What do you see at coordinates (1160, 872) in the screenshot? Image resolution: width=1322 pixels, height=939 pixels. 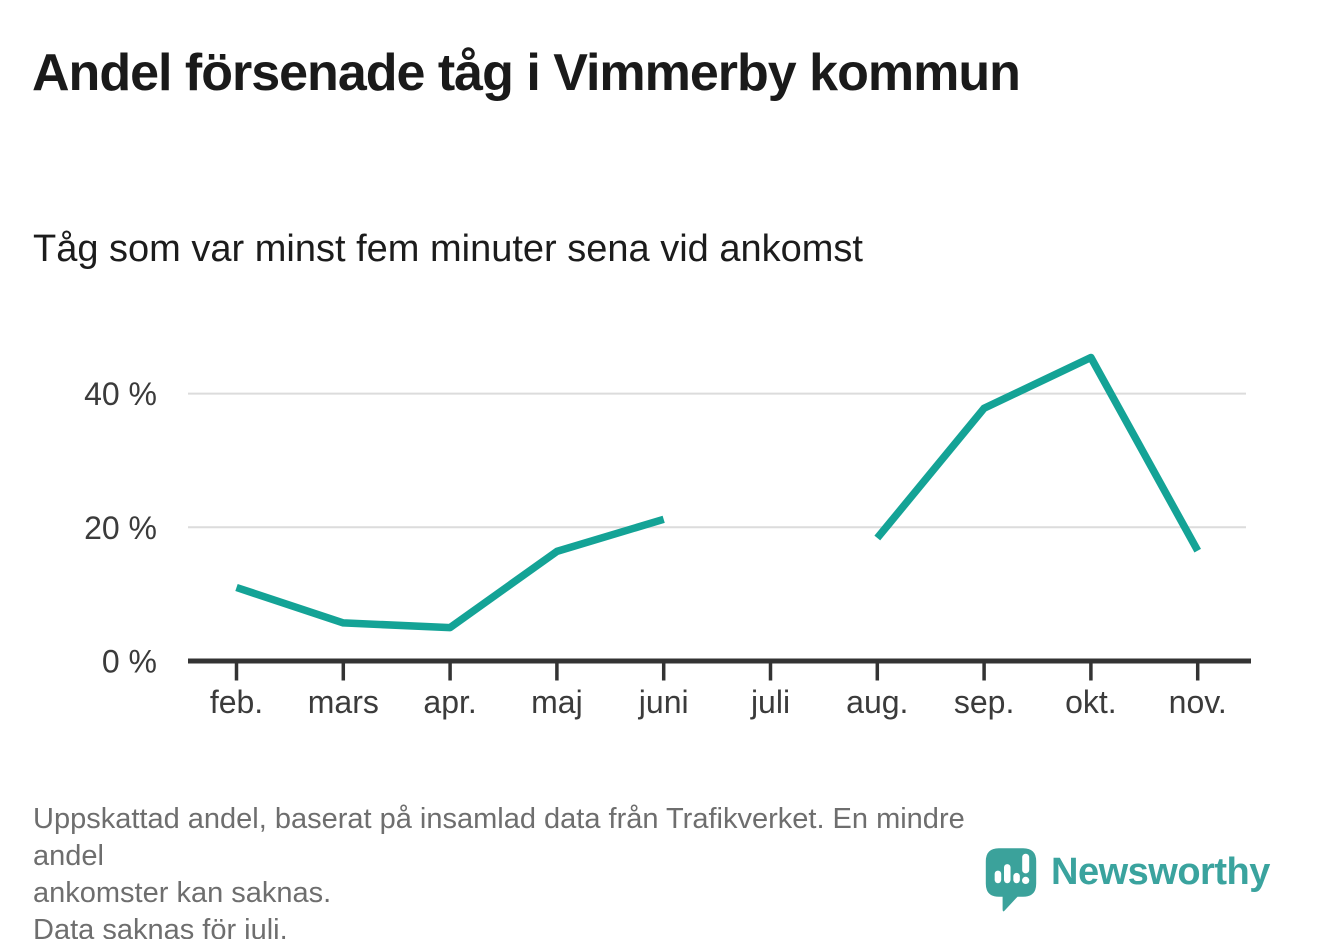 I see `newsworthy-wordmark: Newsworthy` at bounding box center [1160, 872].